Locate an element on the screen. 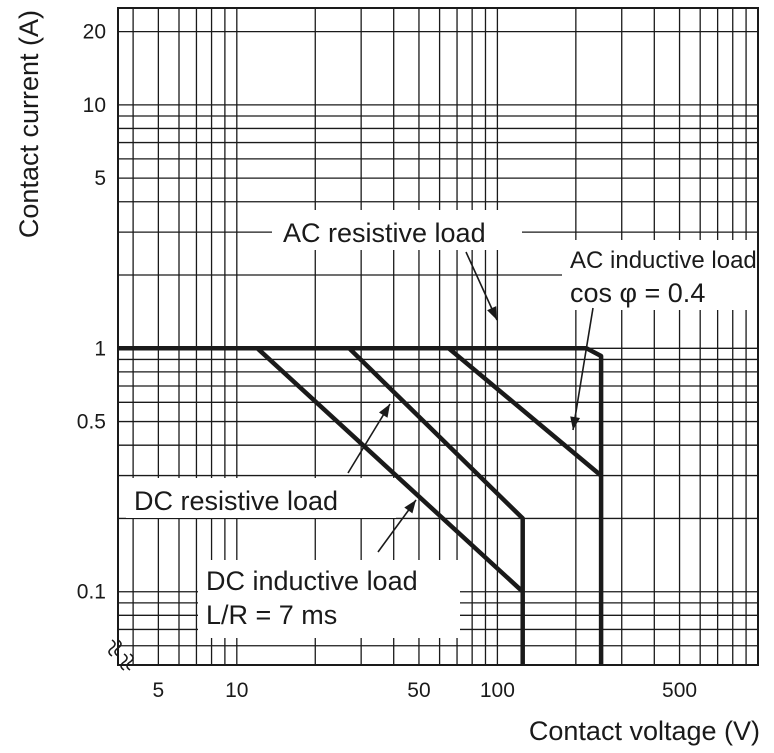 This screenshot has height=753, width=774. annotation-text: AC resistive load is located at coordinates (384, 233).